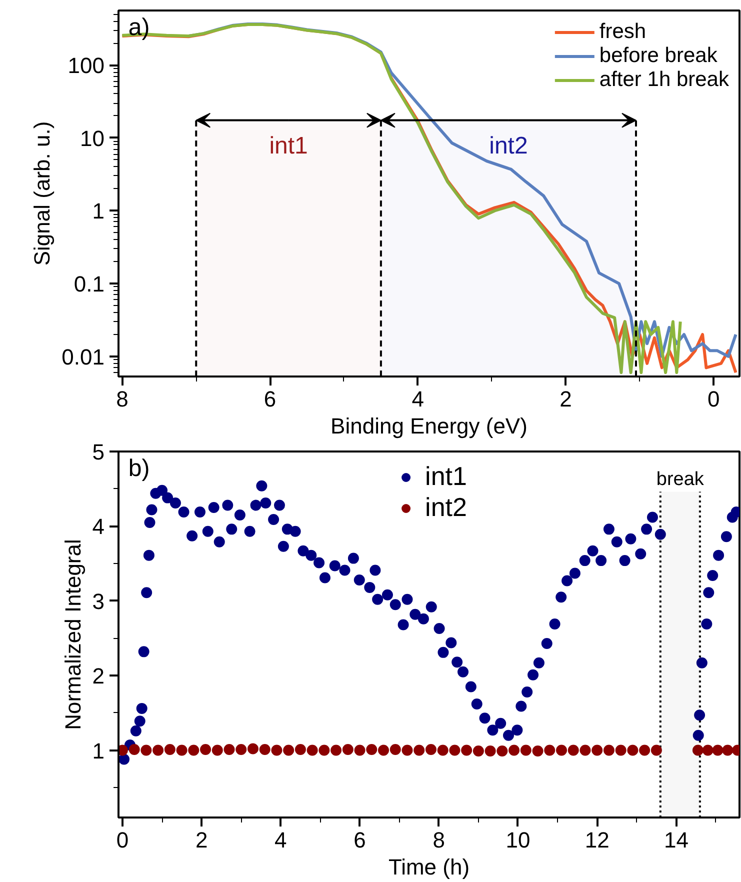 The image size is (741, 882). Describe the element at coordinates (89, 284) in the screenshot. I see `y-tick-label: 0.1` at that location.